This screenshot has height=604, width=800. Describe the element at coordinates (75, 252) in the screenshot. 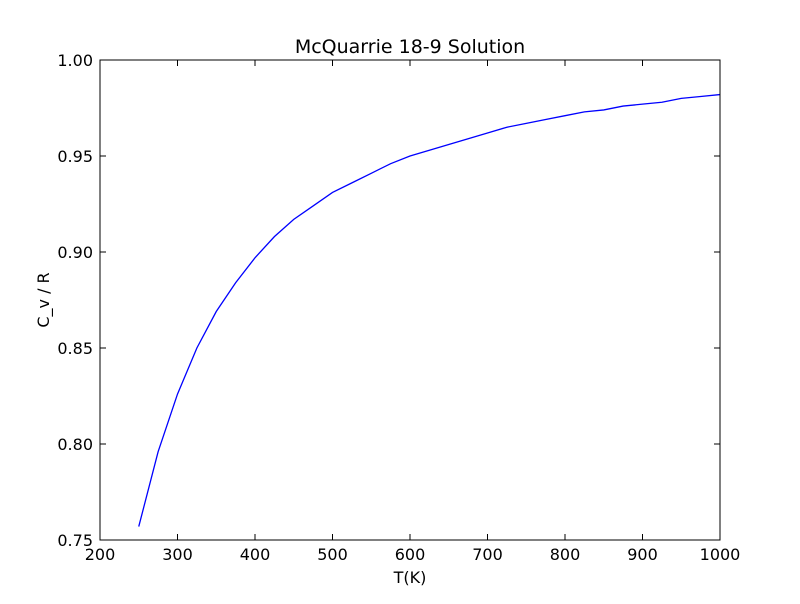

I see `y-tick-label: 0.90` at that location.